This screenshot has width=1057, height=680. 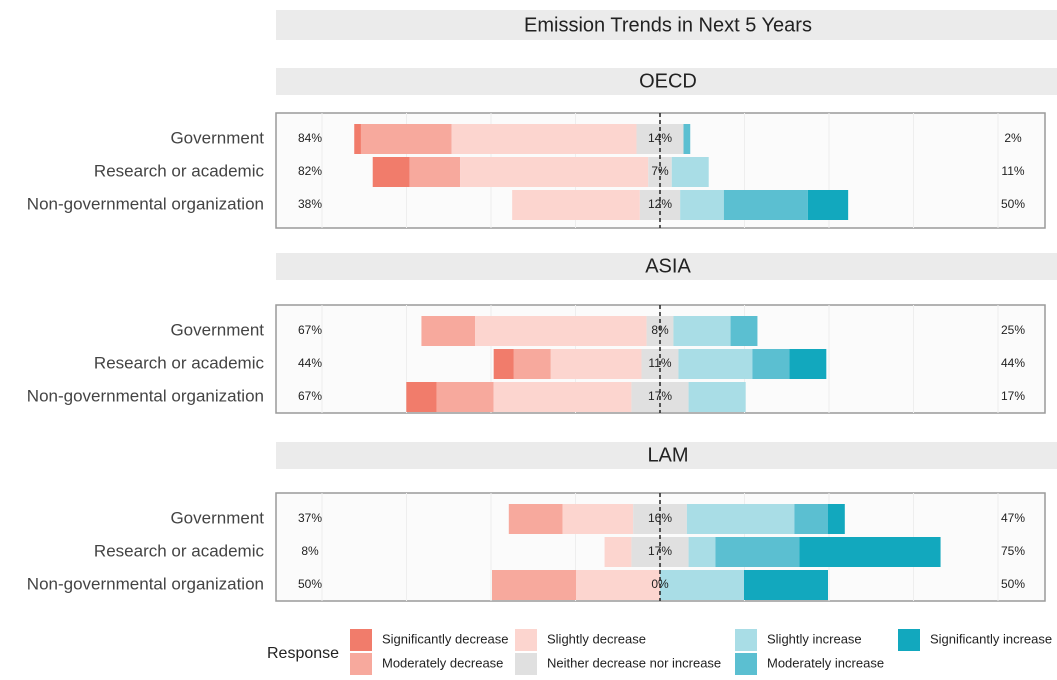 What do you see at coordinates (310, 551) in the screenshot?
I see `left-total-label: 8%` at bounding box center [310, 551].